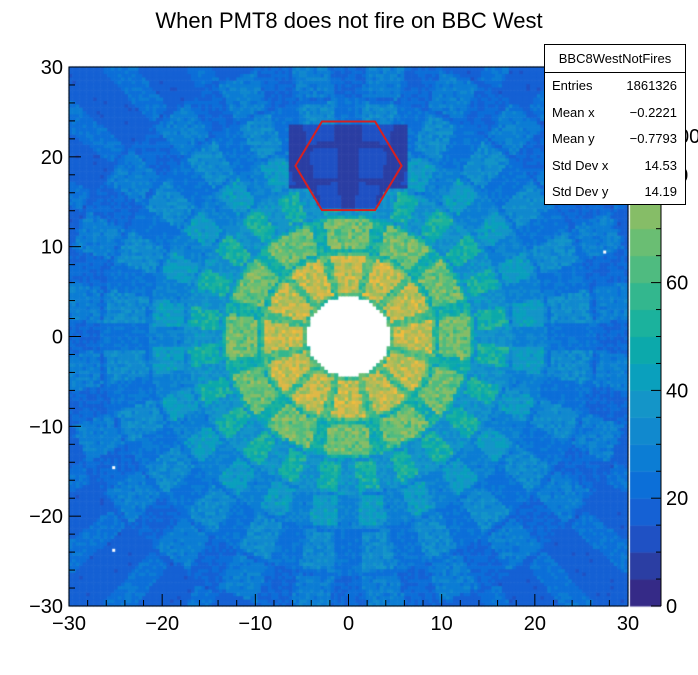  What do you see at coordinates (660, 165) in the screenshot?
I see `stats-value: 14.53` at bounding box center [660, 165].